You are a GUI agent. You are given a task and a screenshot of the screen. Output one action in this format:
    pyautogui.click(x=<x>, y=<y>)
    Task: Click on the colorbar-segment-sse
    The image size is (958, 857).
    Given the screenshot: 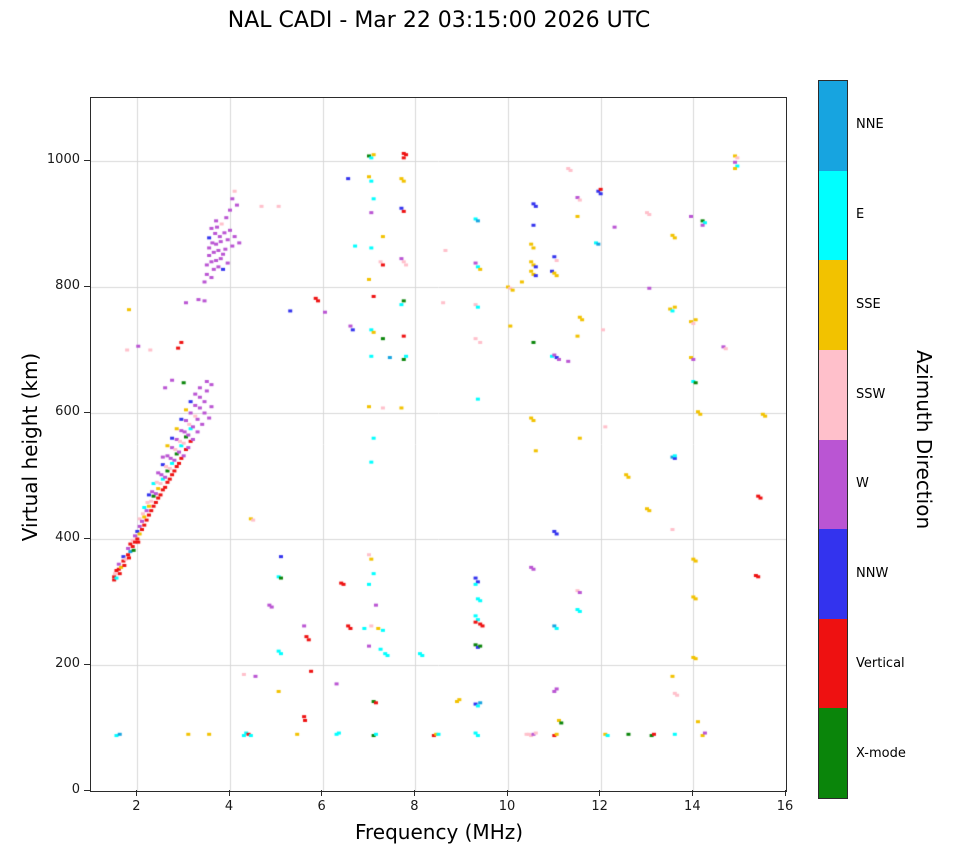 What is the action you would take?
    pyautogui.click(x=833, y=305)
    